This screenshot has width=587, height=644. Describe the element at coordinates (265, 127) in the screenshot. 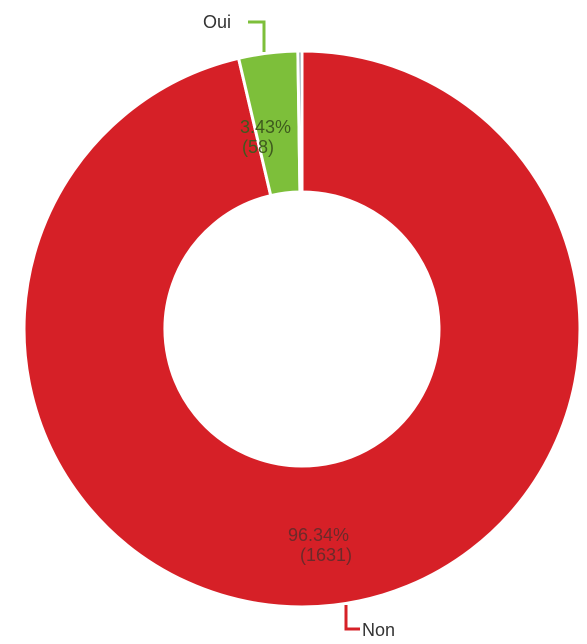

I see `oui-percent-label: 3.43%` at that location.